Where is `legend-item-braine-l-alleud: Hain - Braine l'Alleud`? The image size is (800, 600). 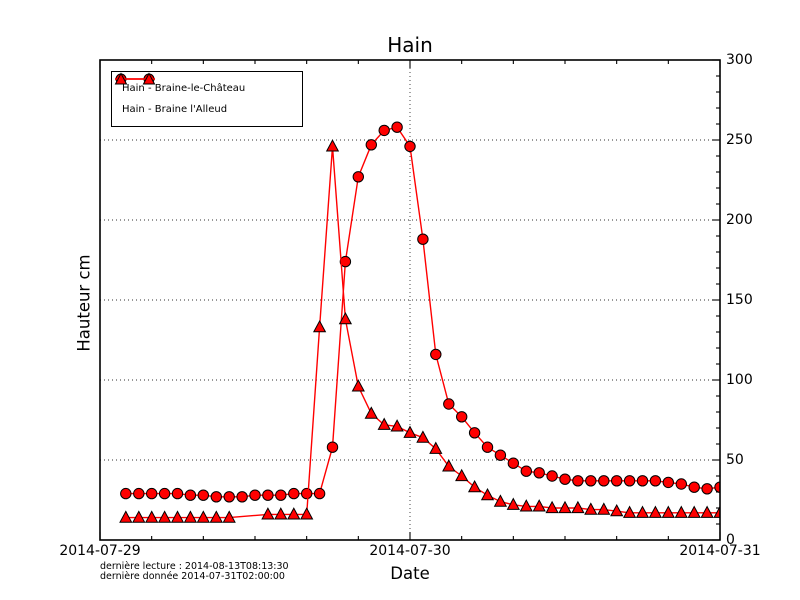 legend-item-braine-l-alleud: Hain - Braine l'Alleud is located at coordinates (208, 93).